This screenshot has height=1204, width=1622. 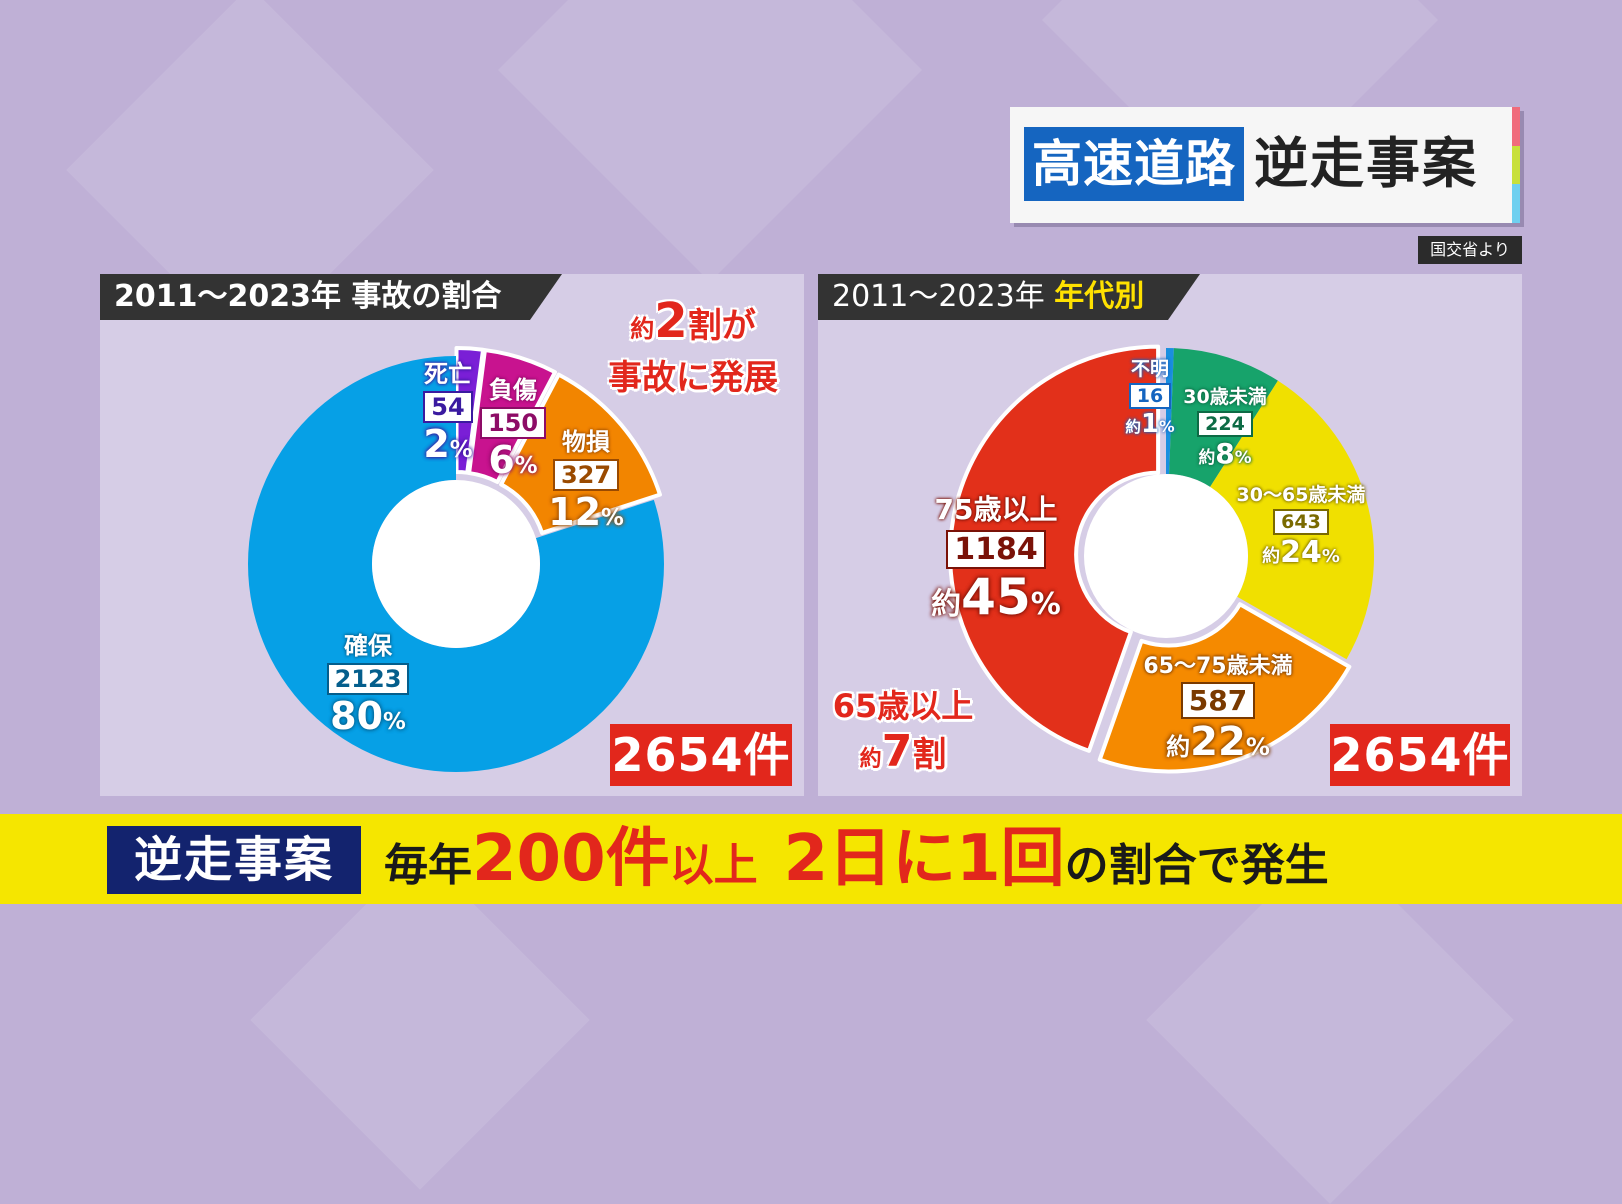 I want to click on slice-label-death: 死亡 54 2%, so click(x=448, y=413).